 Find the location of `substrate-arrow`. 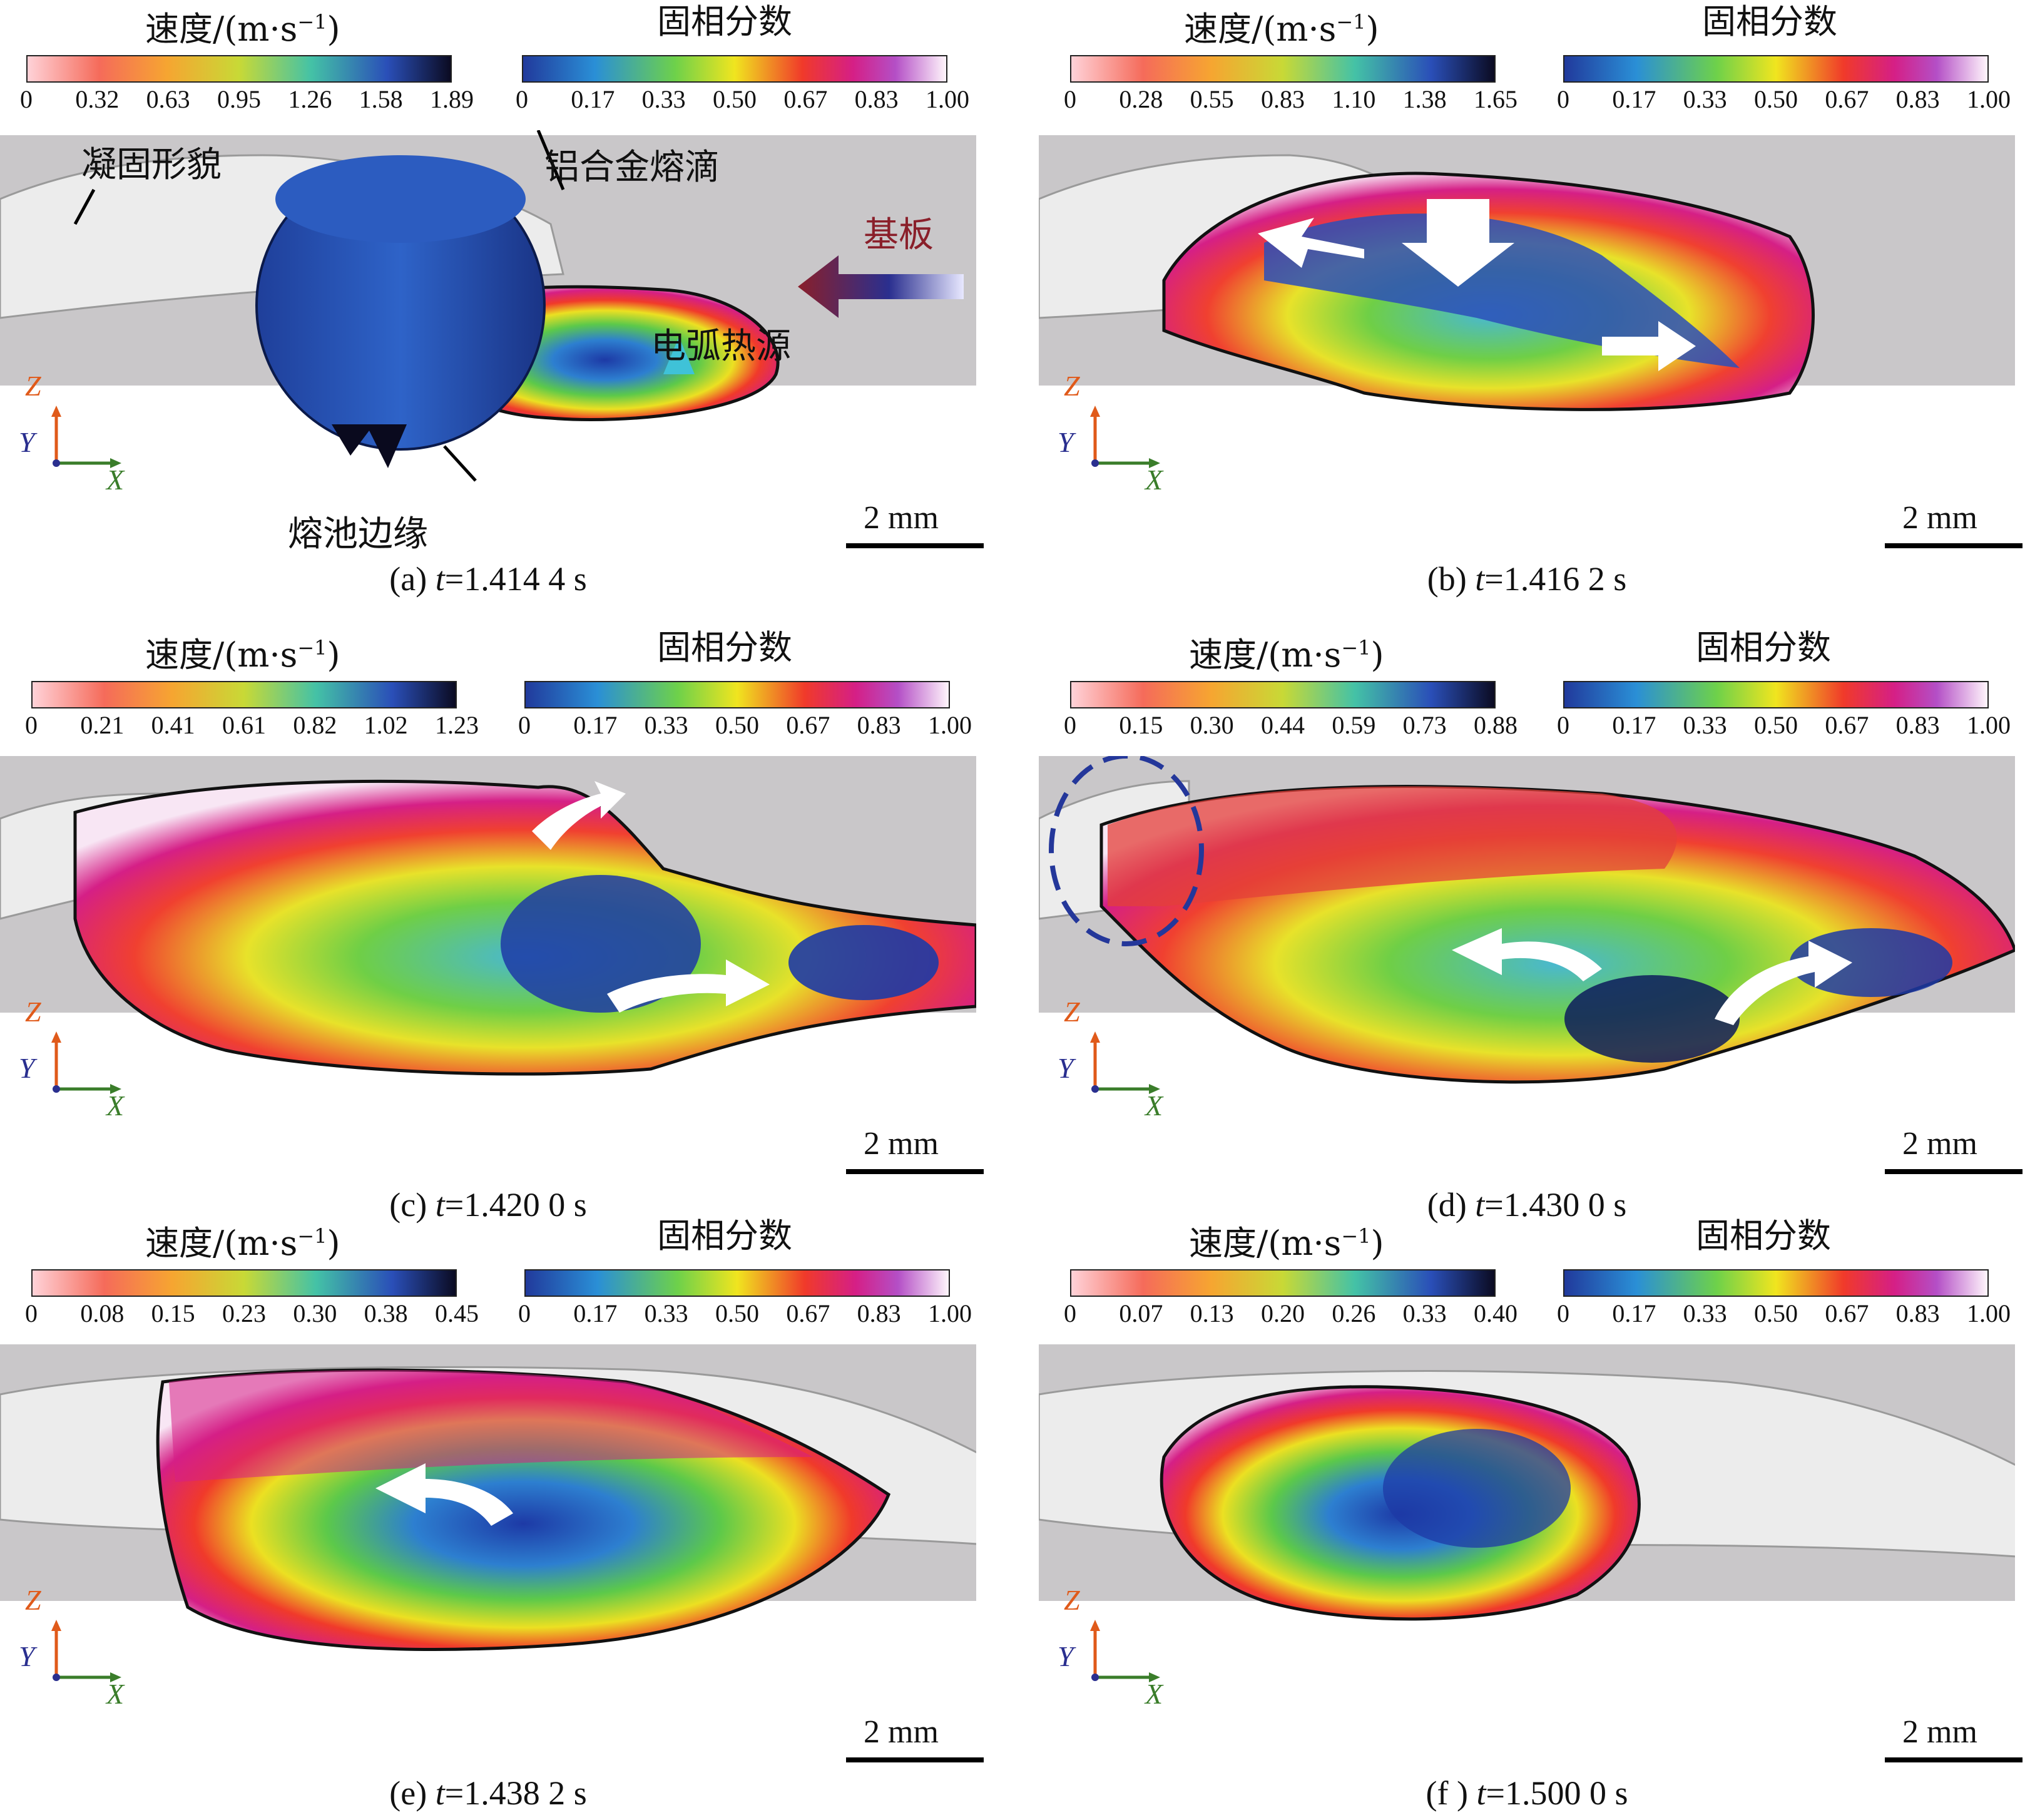

substrate-arrow is located at coordinates (881, 286).